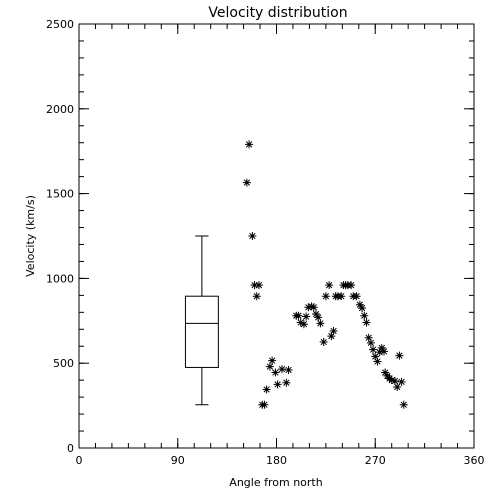  I want to click on x-tick-label: 180, so click(276, 460).